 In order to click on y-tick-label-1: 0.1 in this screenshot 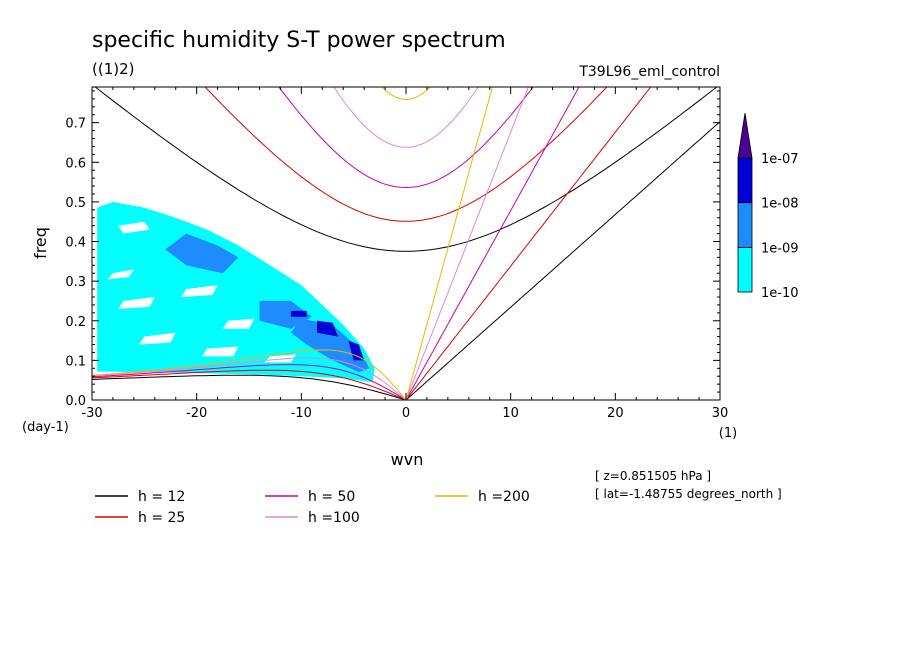, I will do `click(75, 361)`.